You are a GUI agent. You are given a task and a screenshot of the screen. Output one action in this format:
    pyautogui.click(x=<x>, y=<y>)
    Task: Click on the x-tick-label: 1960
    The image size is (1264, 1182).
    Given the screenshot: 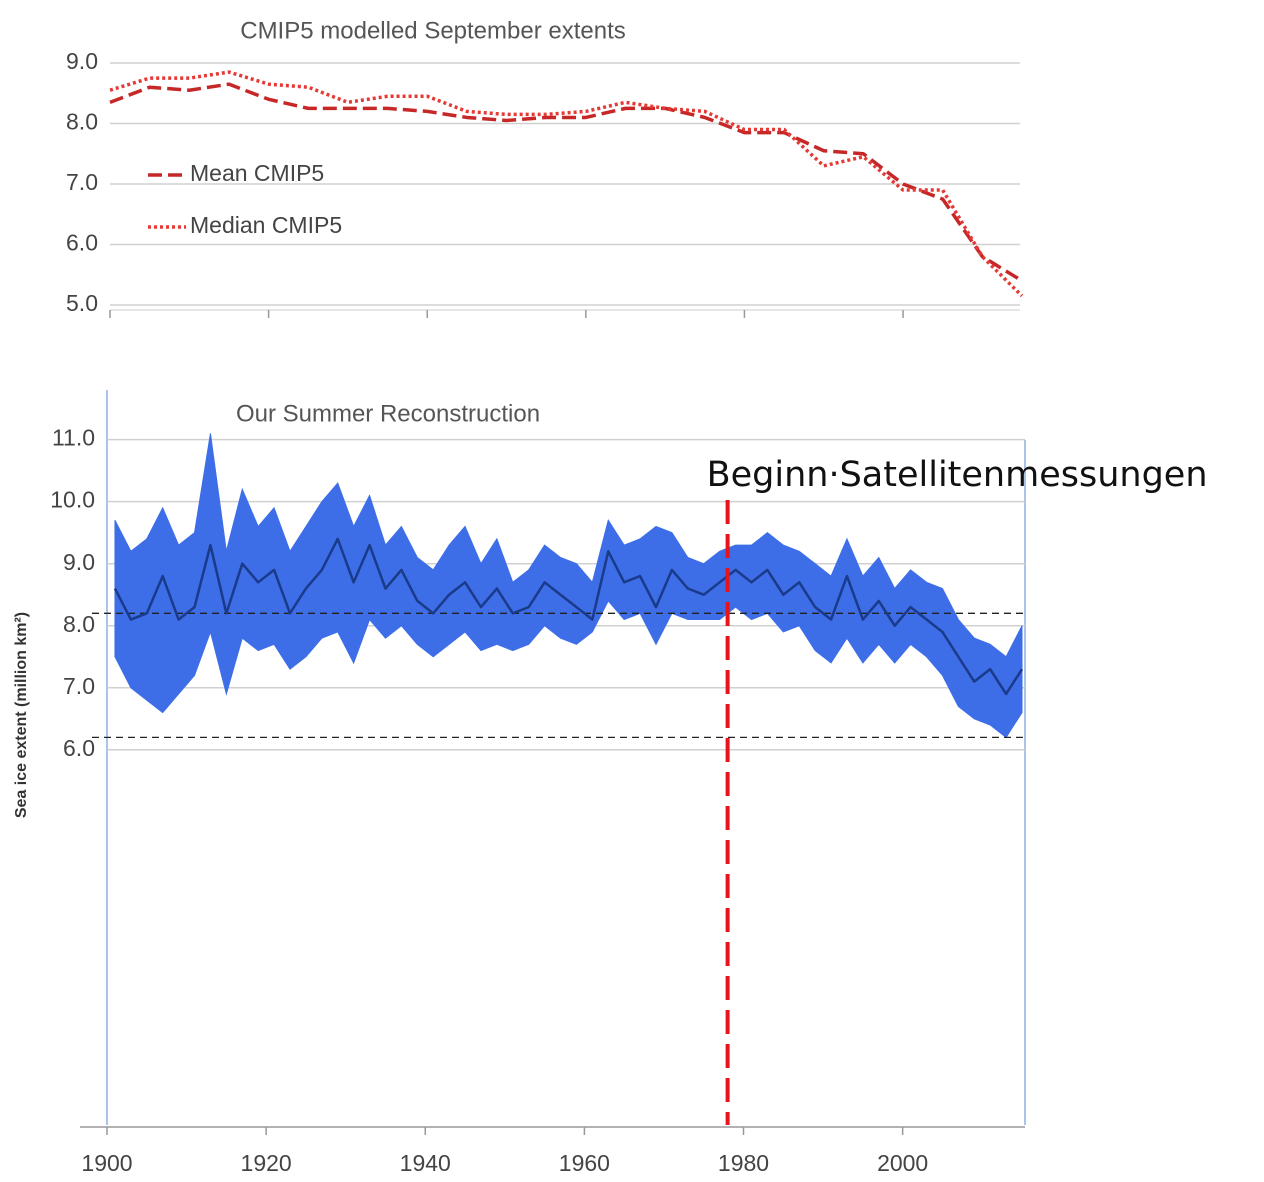 What is the action you would take?
    pyautogui.click(x=584, y=1163)
    